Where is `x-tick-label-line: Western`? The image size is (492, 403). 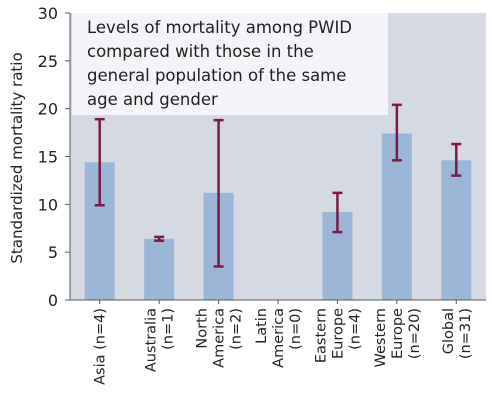
x-tick-label-line: Western is located at coordinates (381, 337).